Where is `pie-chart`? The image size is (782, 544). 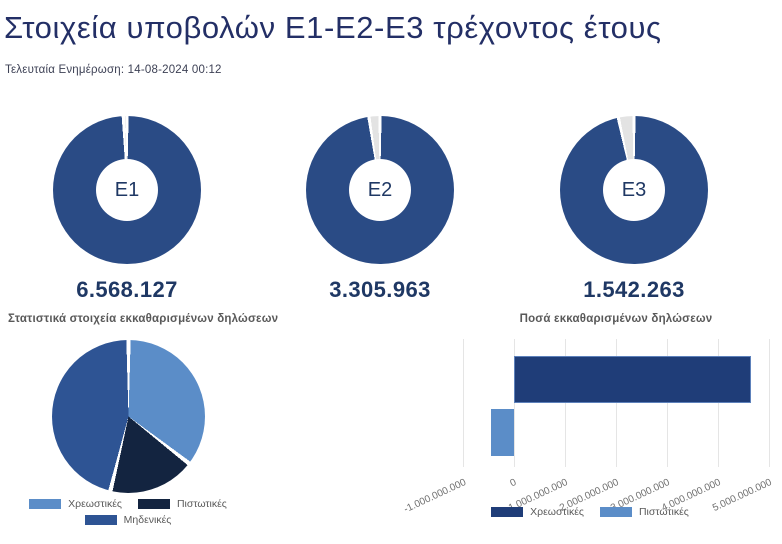 pie-chart is located at coordinates (128, 416).